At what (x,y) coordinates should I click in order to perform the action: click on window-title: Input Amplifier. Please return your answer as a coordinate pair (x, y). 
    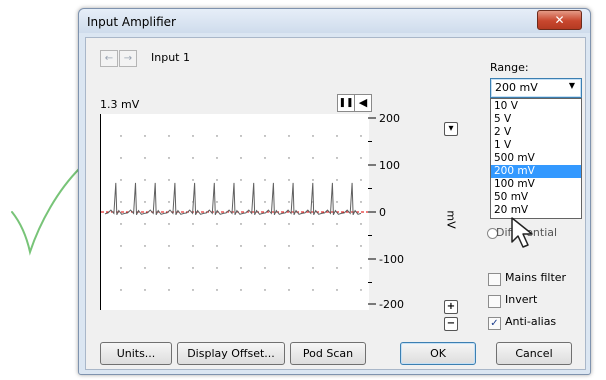
    Looking at the image, I should click on (131, 22).